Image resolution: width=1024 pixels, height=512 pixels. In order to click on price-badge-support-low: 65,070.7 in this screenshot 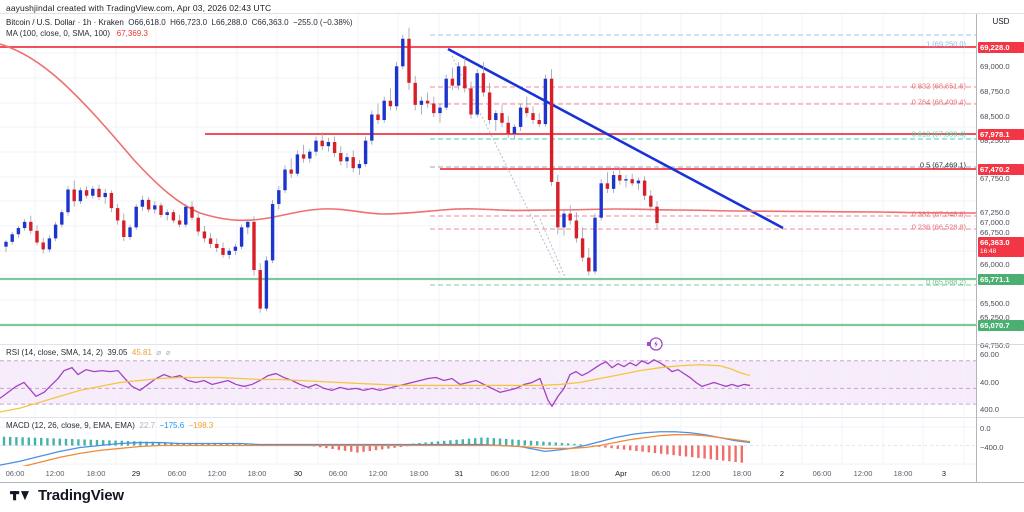, I will do `click(1001, 325)`.